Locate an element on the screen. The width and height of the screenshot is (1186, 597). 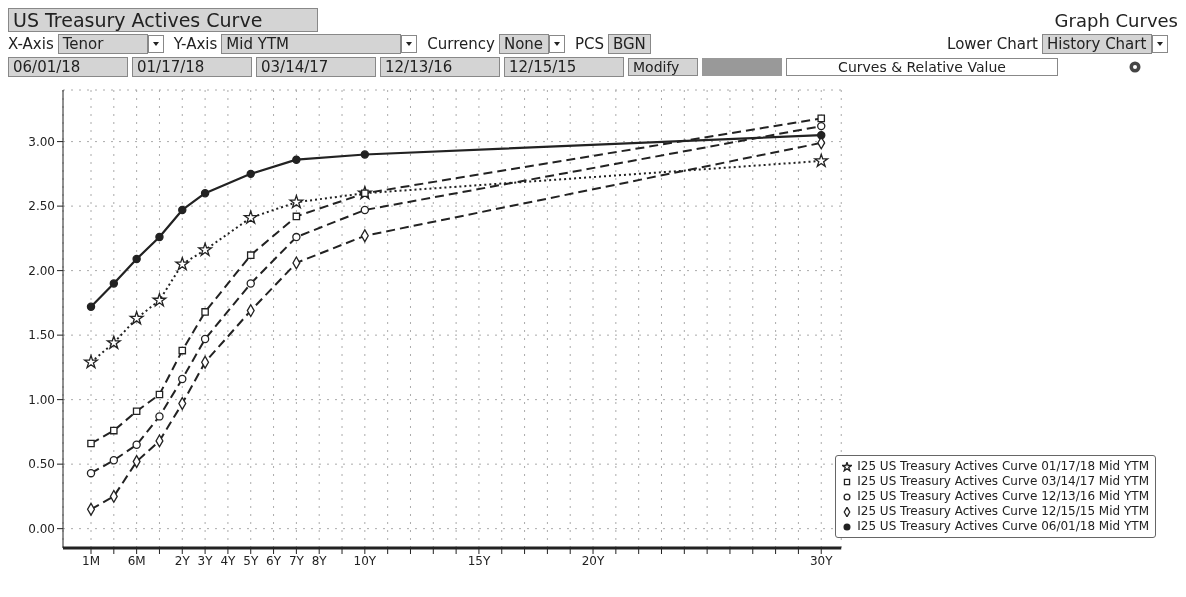
text: None is located at coordinates (523, 44).